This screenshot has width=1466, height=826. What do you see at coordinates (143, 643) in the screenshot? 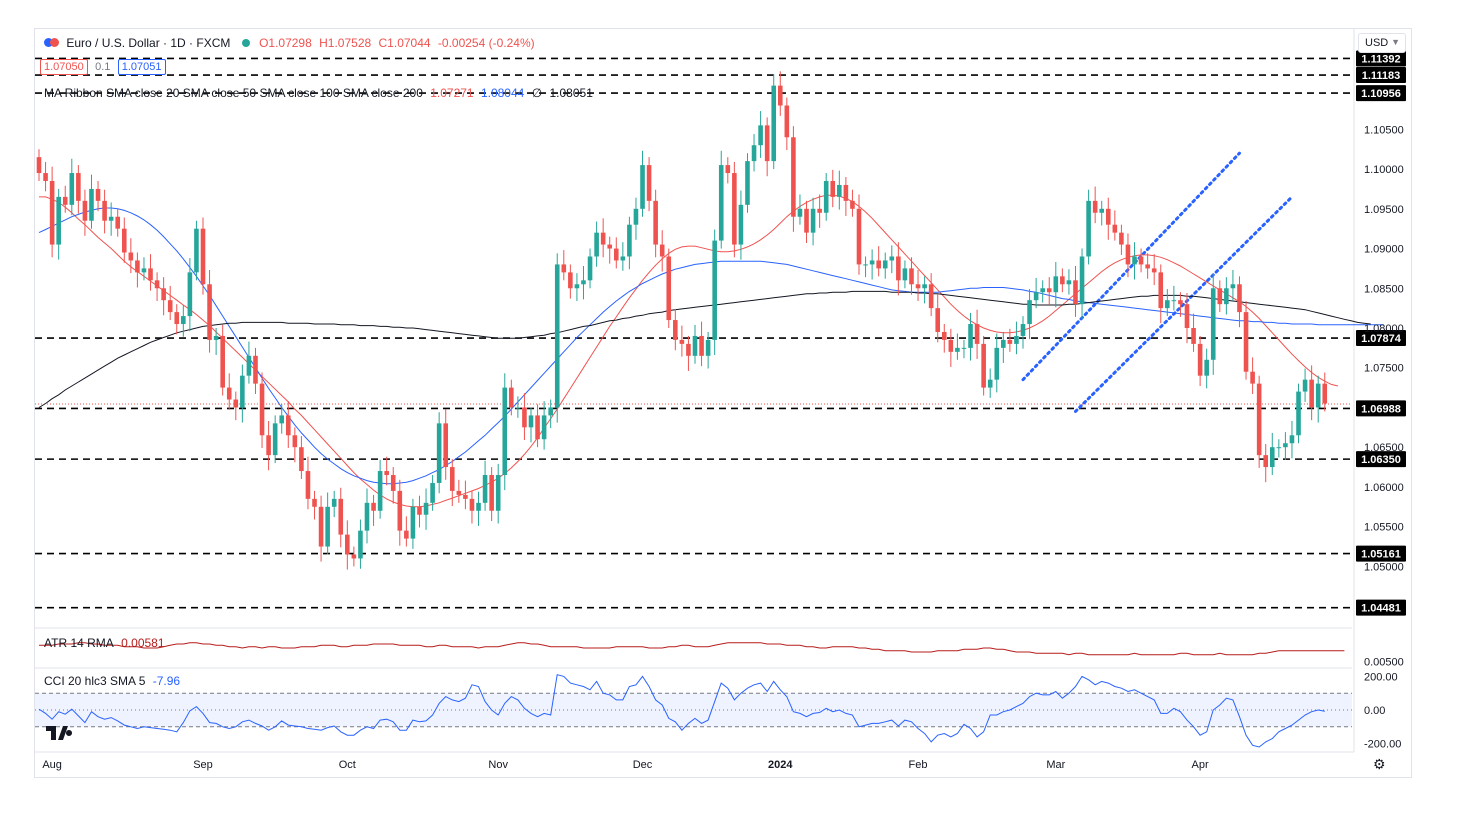
I see `atr-value: 0.00581` at bounding box center [143, 643].